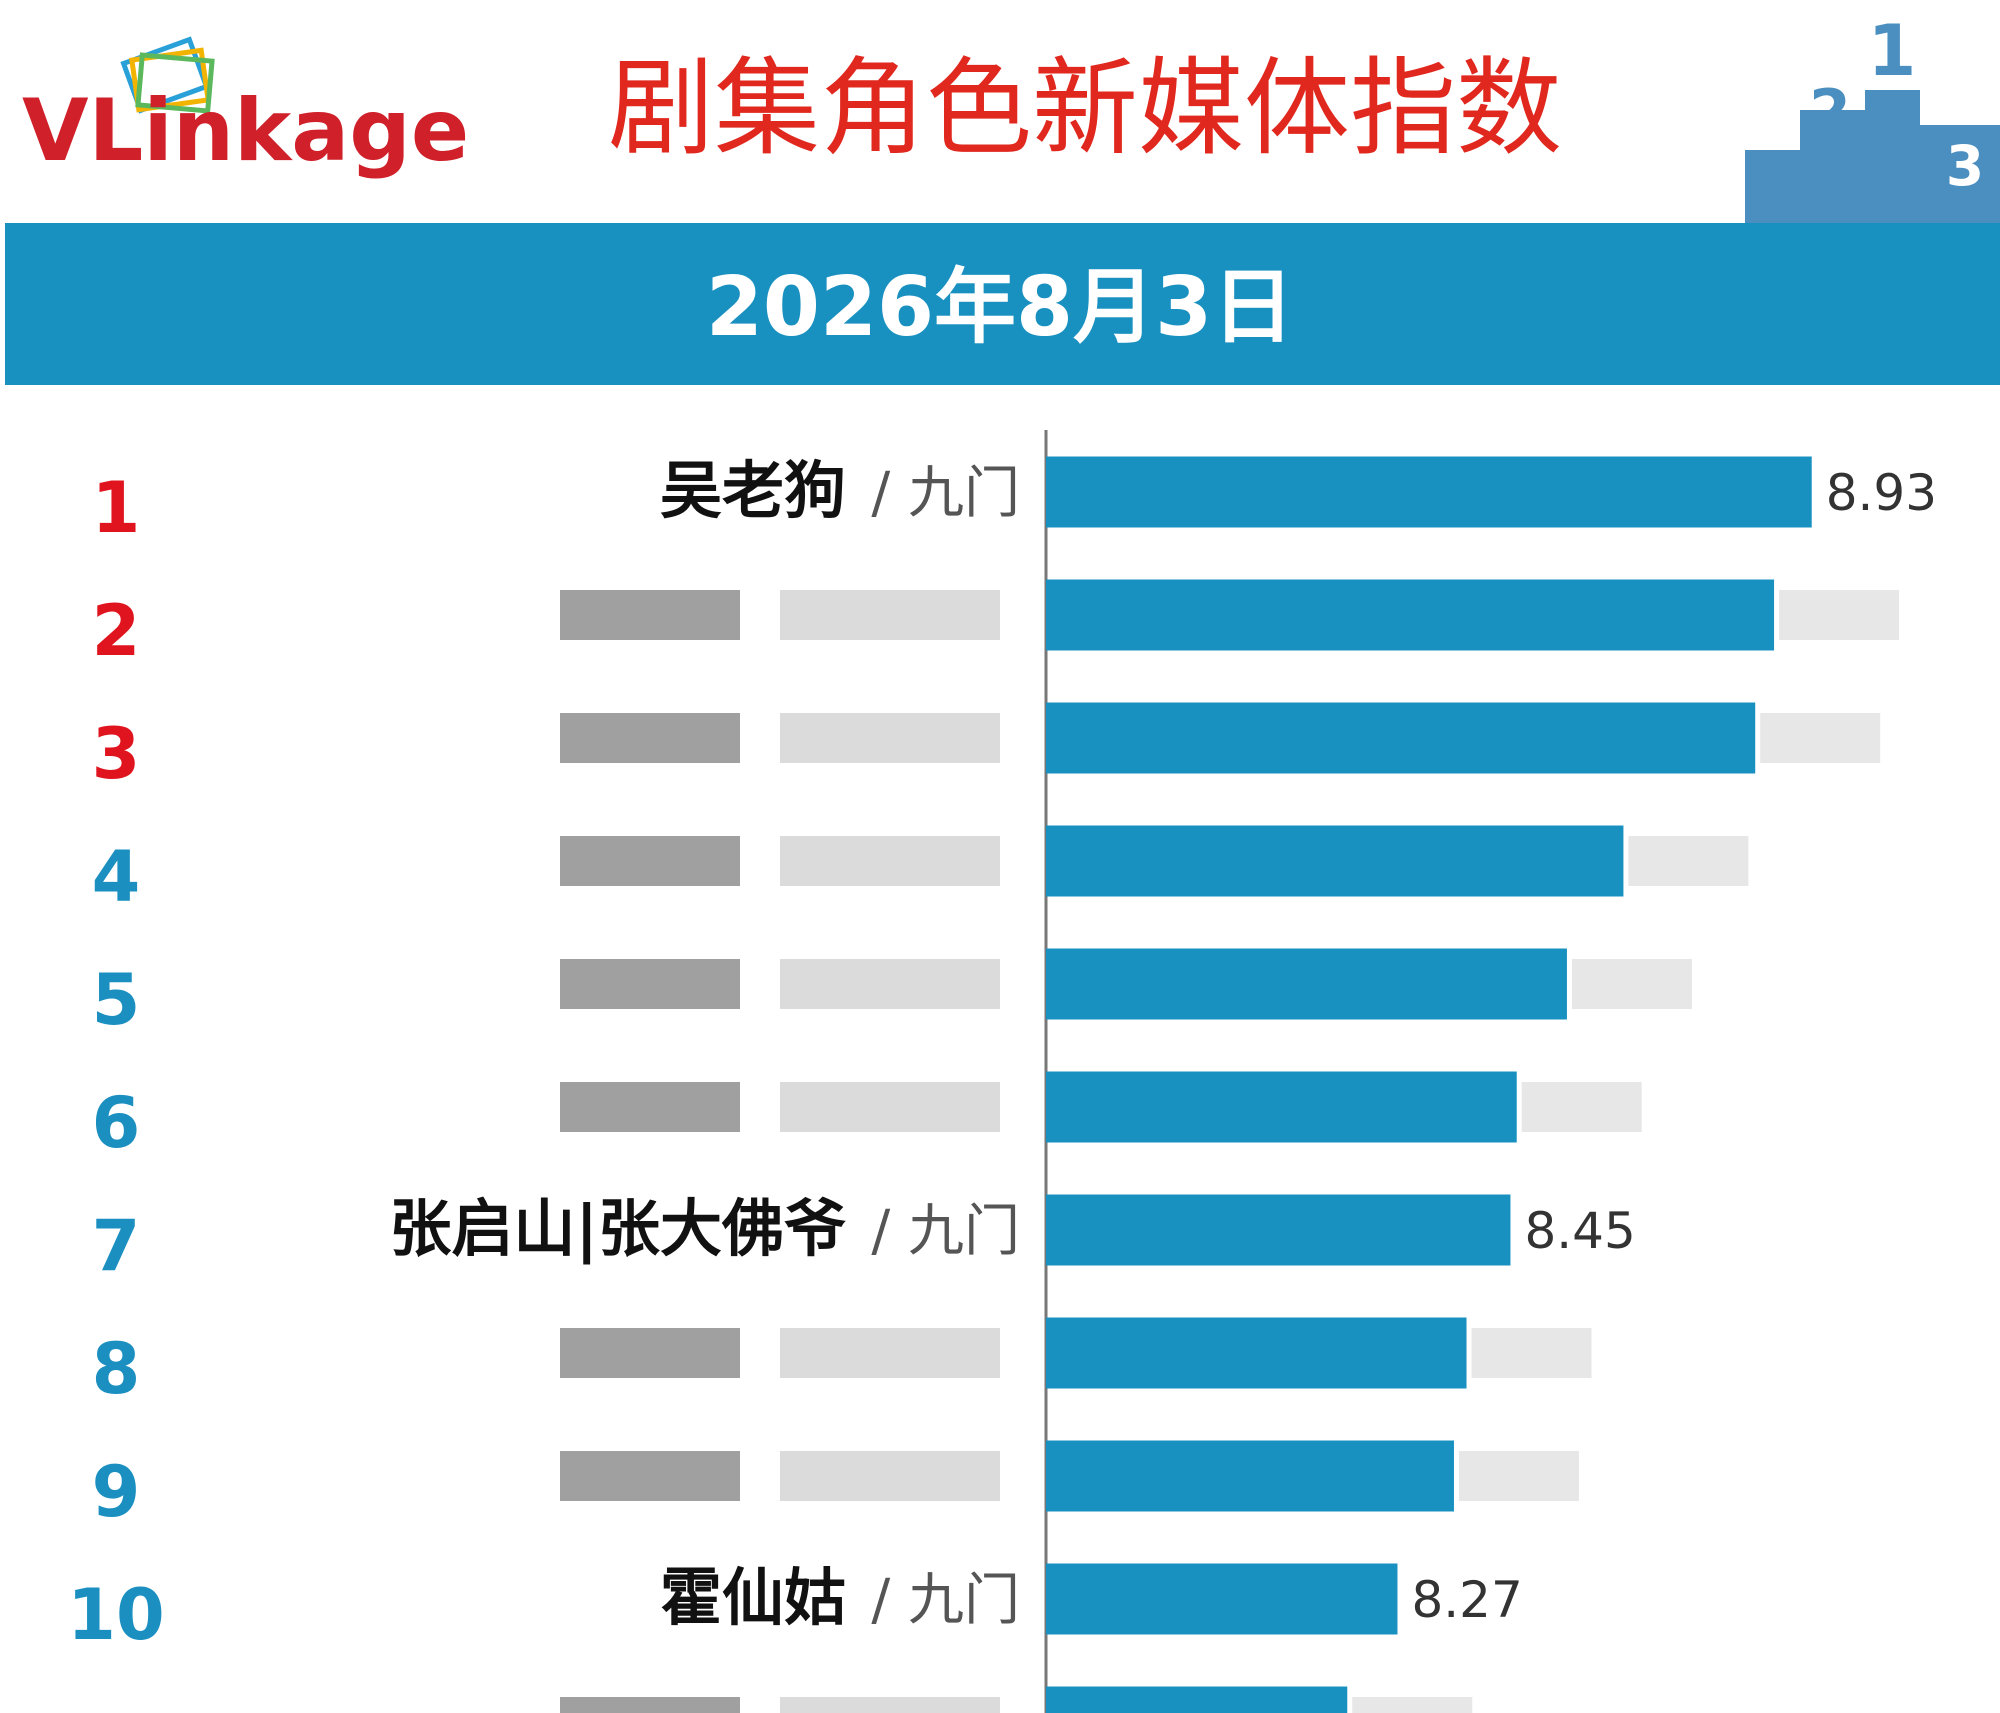 The image size is (2000, 1713). I want to click on category-label: 霍仙姑, so click(753, 1597).